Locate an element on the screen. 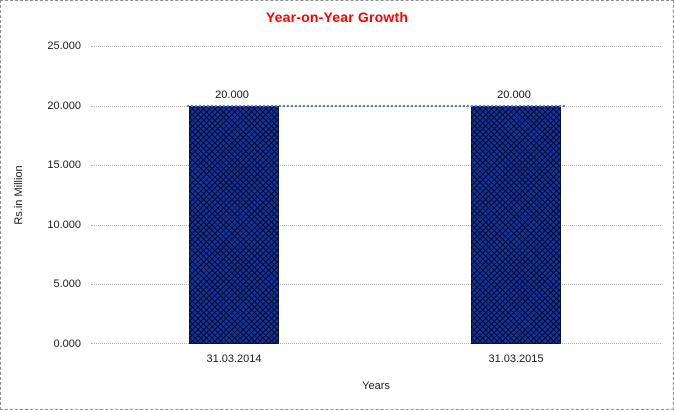  x-tick-label: 31.03.2015 is located at coordinates (516, 359).